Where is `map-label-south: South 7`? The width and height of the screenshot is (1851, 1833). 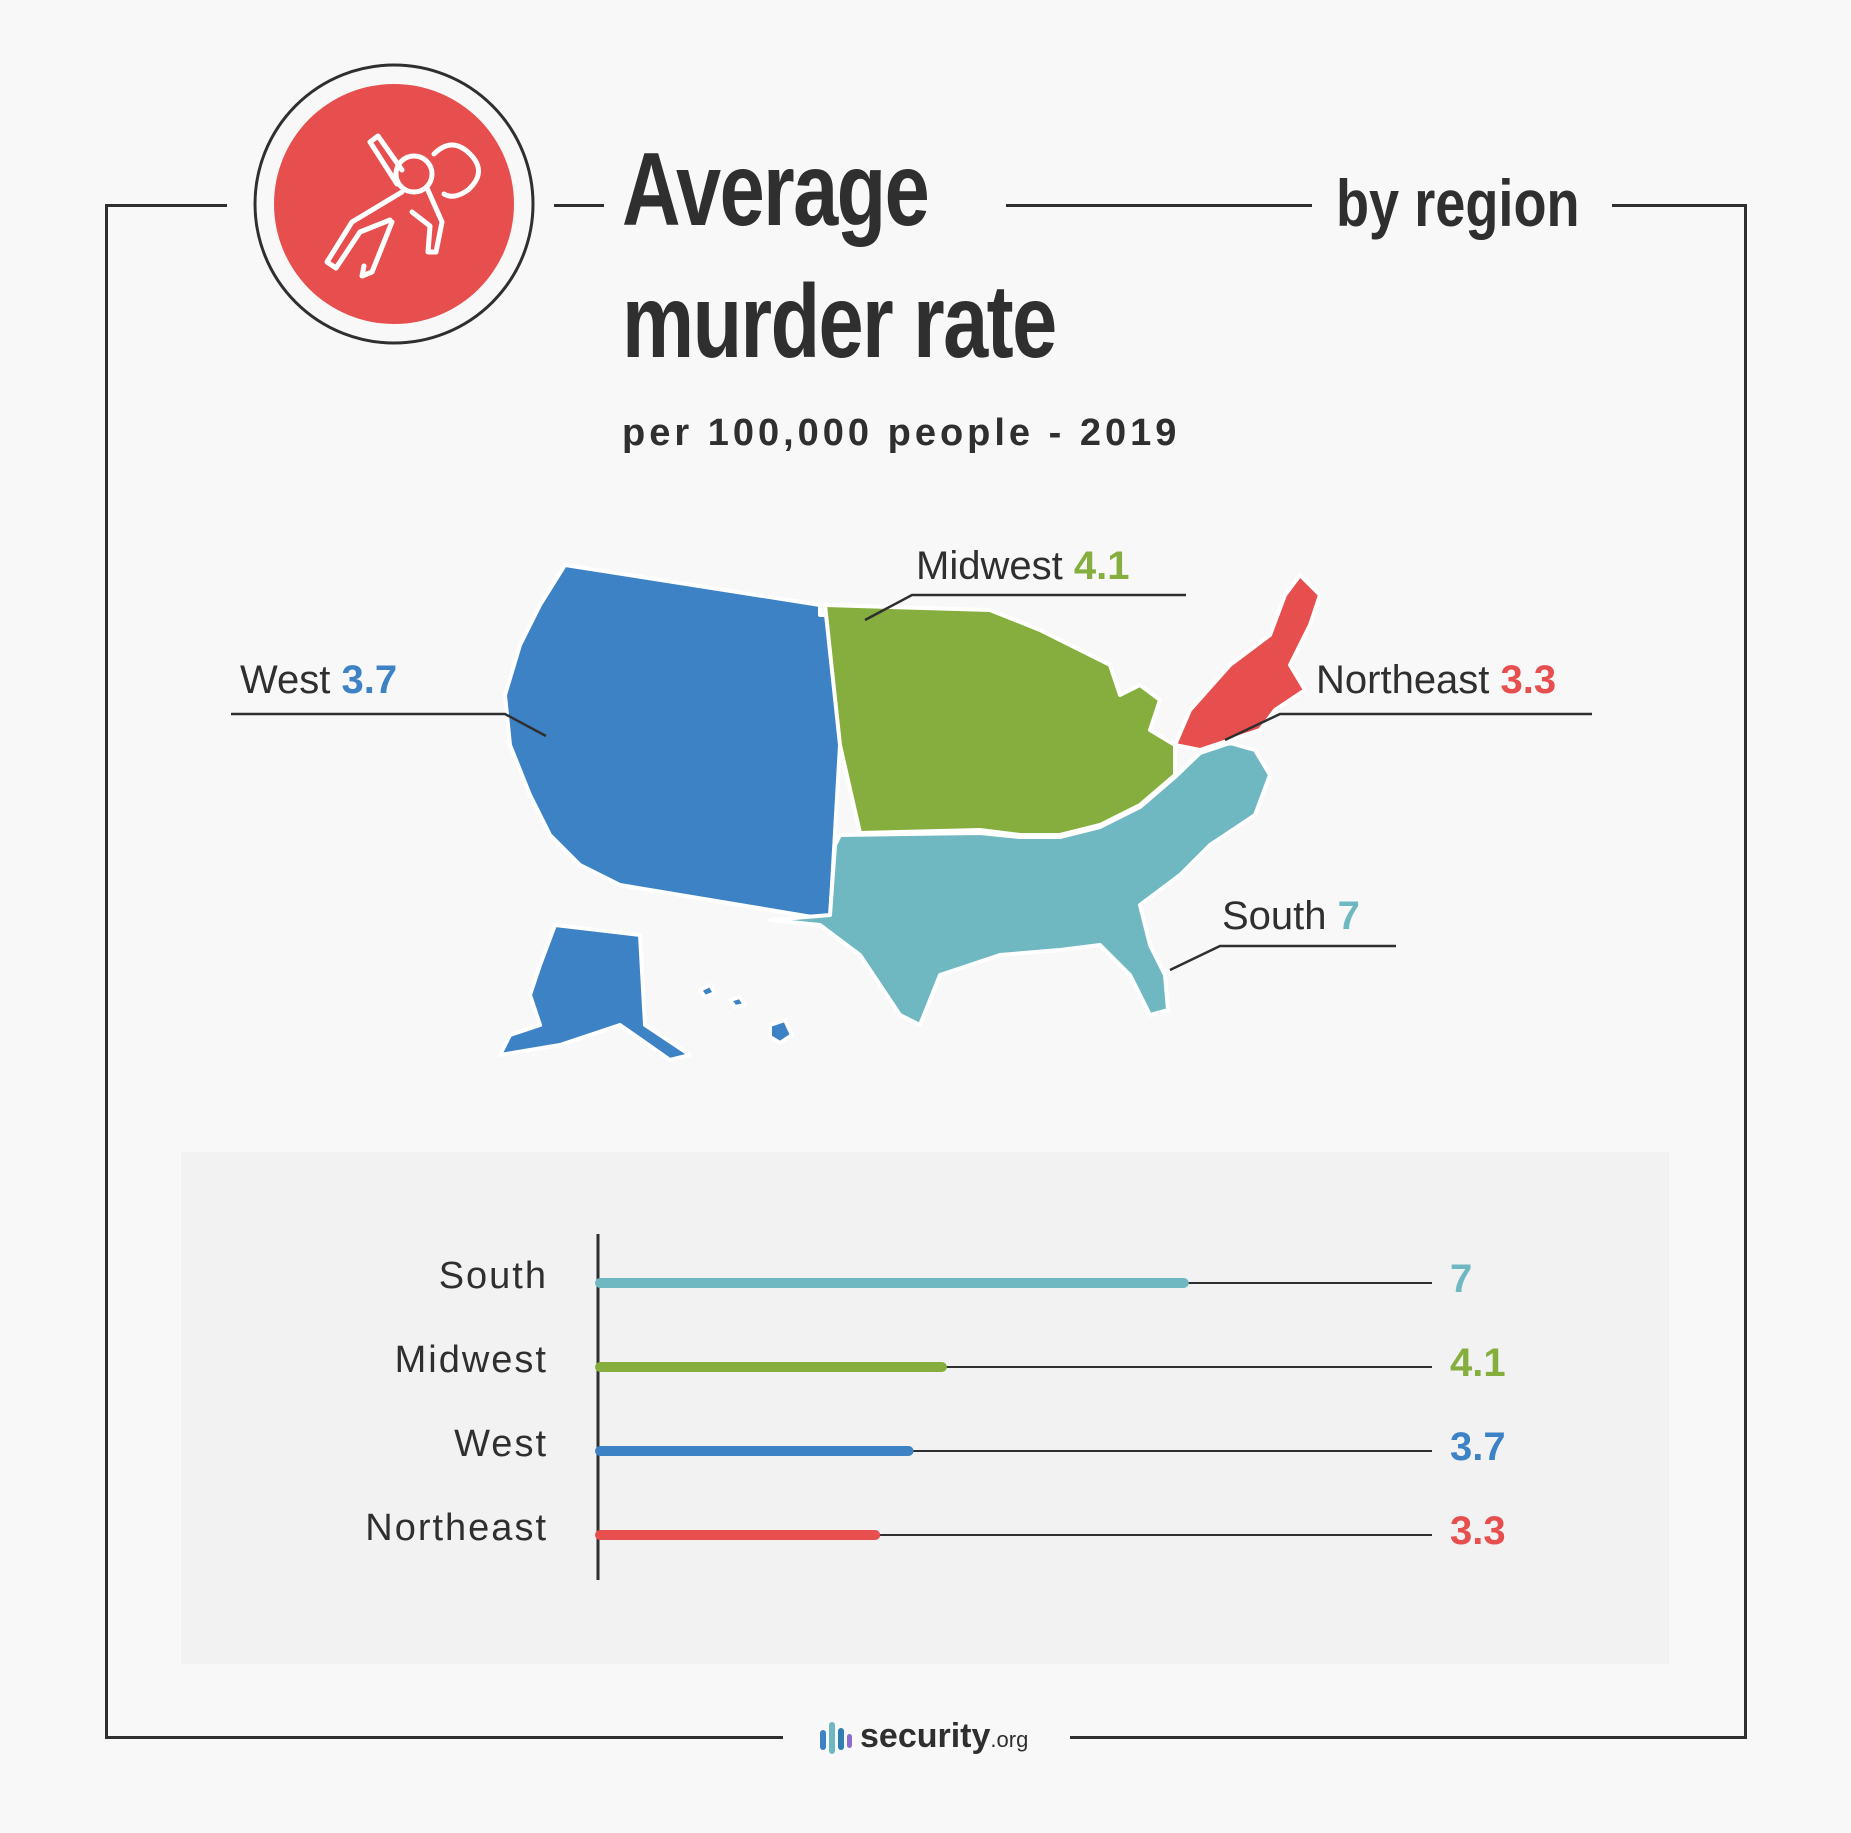 map-label-south: South 7 is located at coordinates (1291, 916).